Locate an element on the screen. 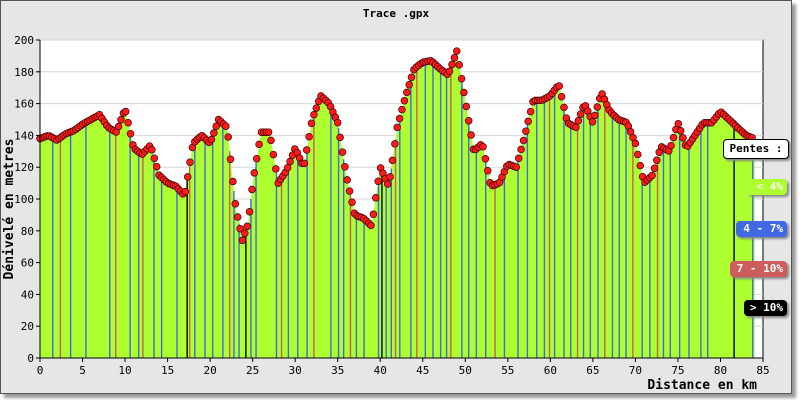  y-tick-label: 160 is located at coordinates (24, 104).